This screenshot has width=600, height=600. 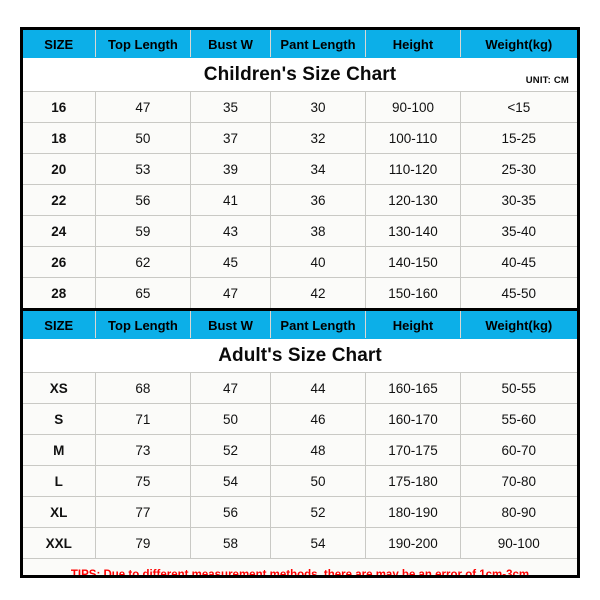 What do you see at coordinates (230, 325) in the screenshot?
I see `adult-col-bust-w: Bust W` at bounding box center [230, 325].